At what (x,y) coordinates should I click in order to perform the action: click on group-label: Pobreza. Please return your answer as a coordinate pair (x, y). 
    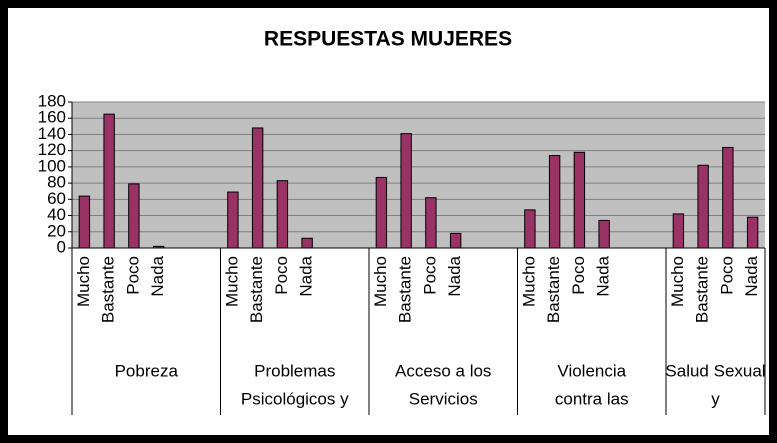
    Looking at the image, I should click on (147, 370).